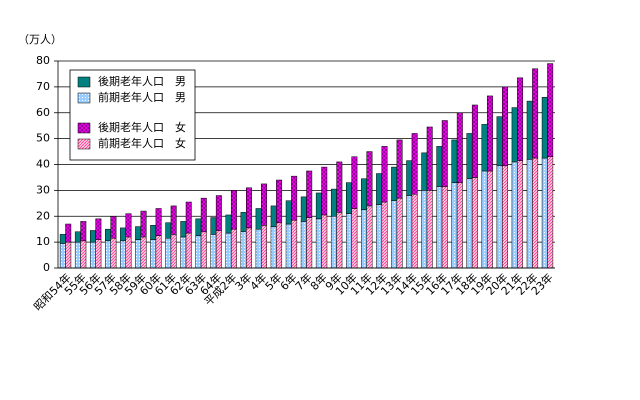 Image resolution: width=640 pixels, height=400 pixels. What do you see at coordinates (43, 241) in the screenshot?
I see `y-tick-label: 10` at bounding box center [43, 241].